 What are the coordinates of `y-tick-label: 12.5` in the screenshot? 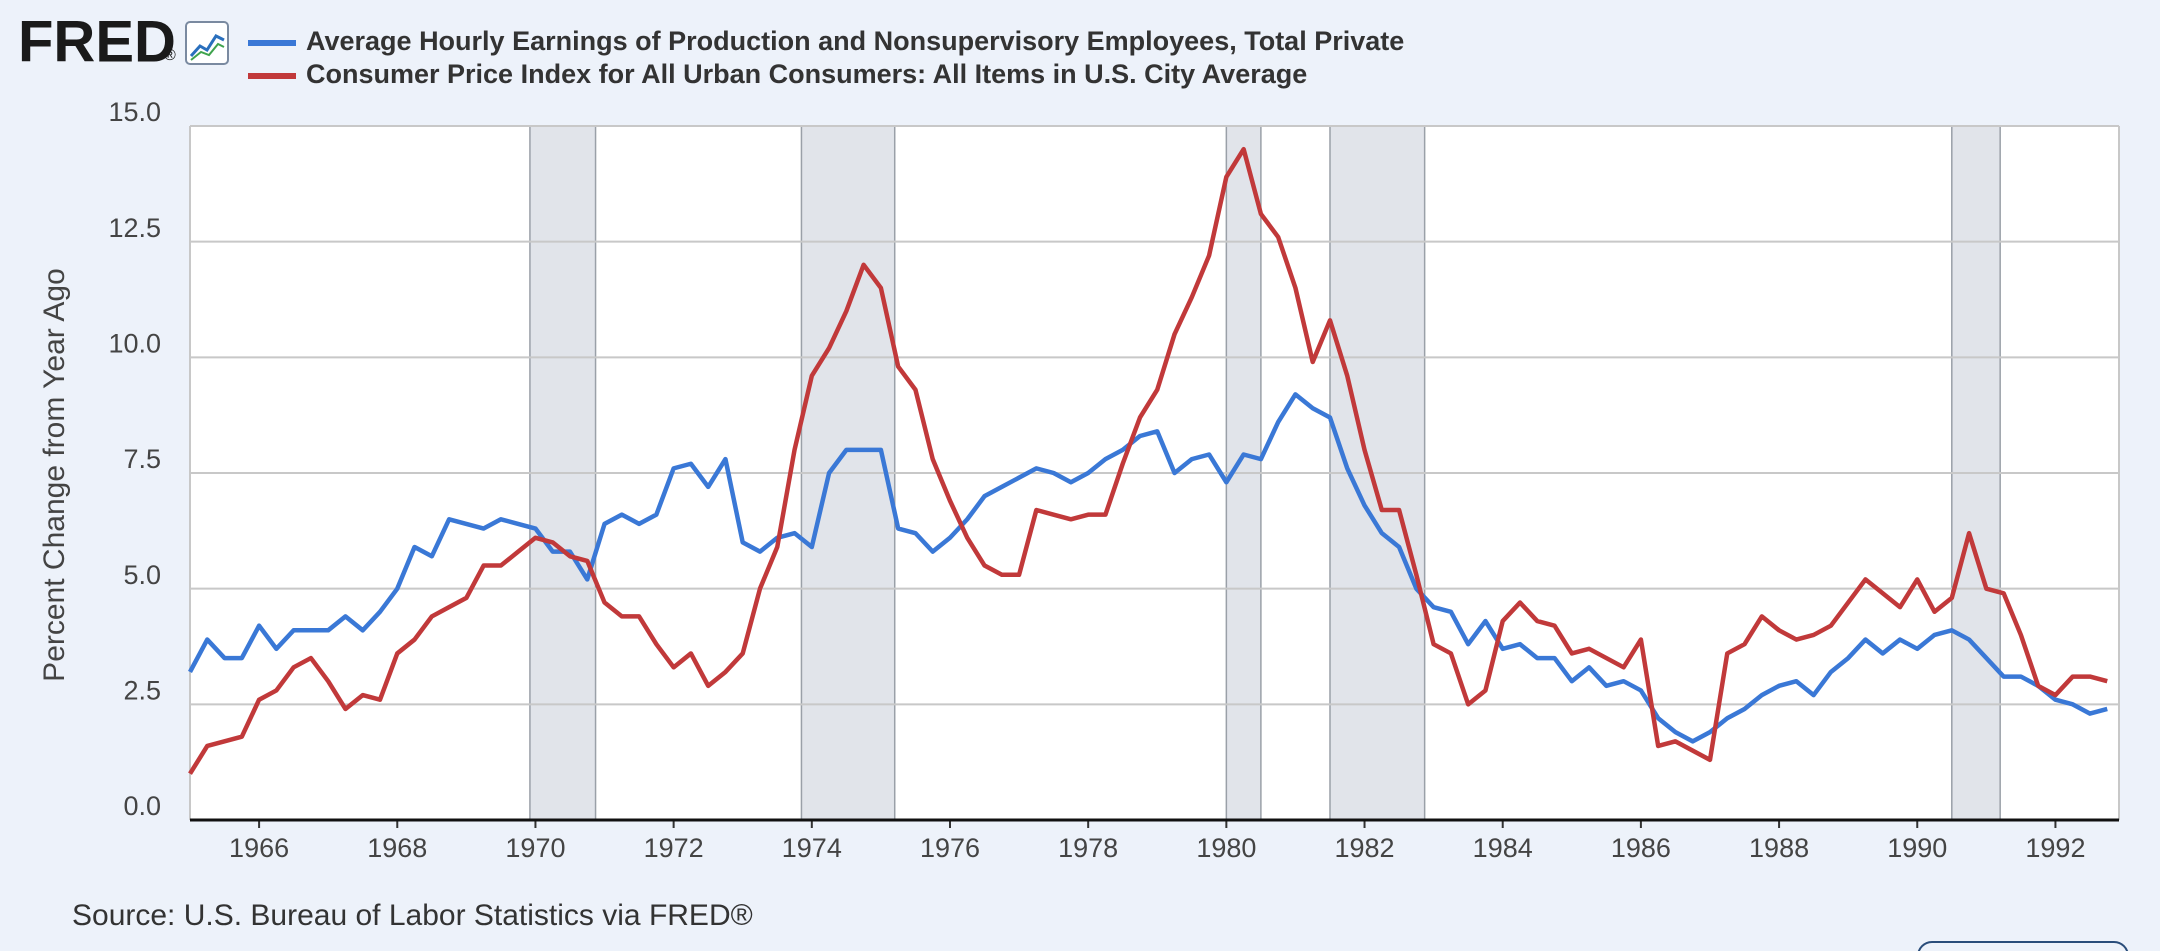 It's located at (134, 228).